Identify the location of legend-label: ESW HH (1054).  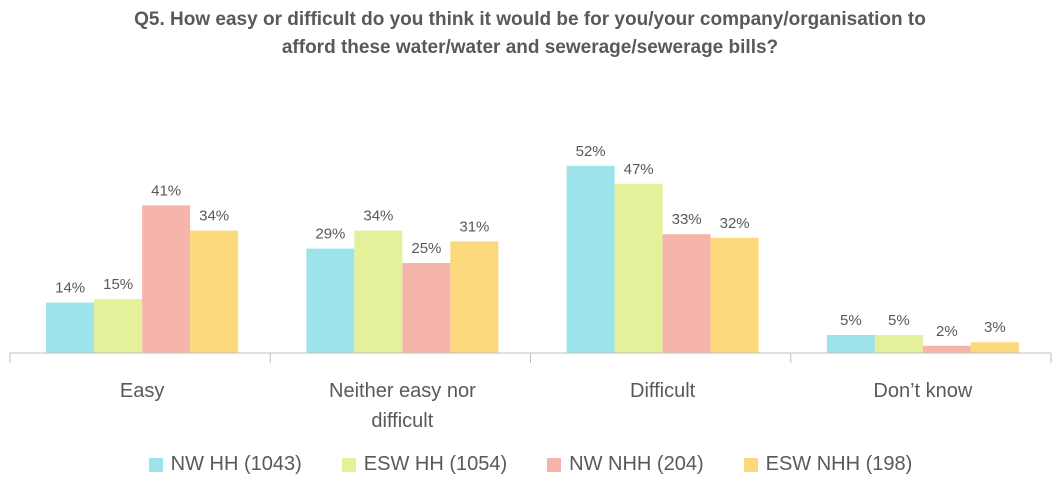
(435, 464).